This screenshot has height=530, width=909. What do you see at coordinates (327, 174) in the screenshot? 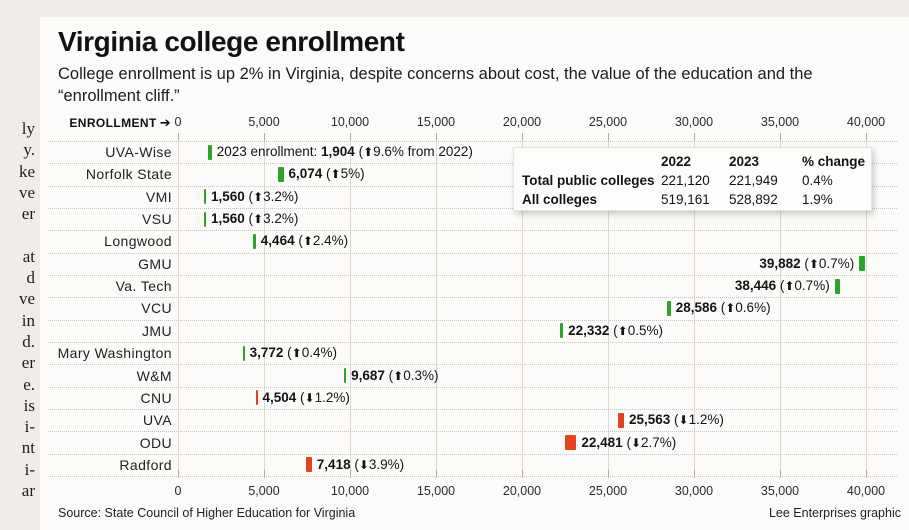
I see `value-label: 6,074 (⬆5%)` at bounding box center [327, 174].